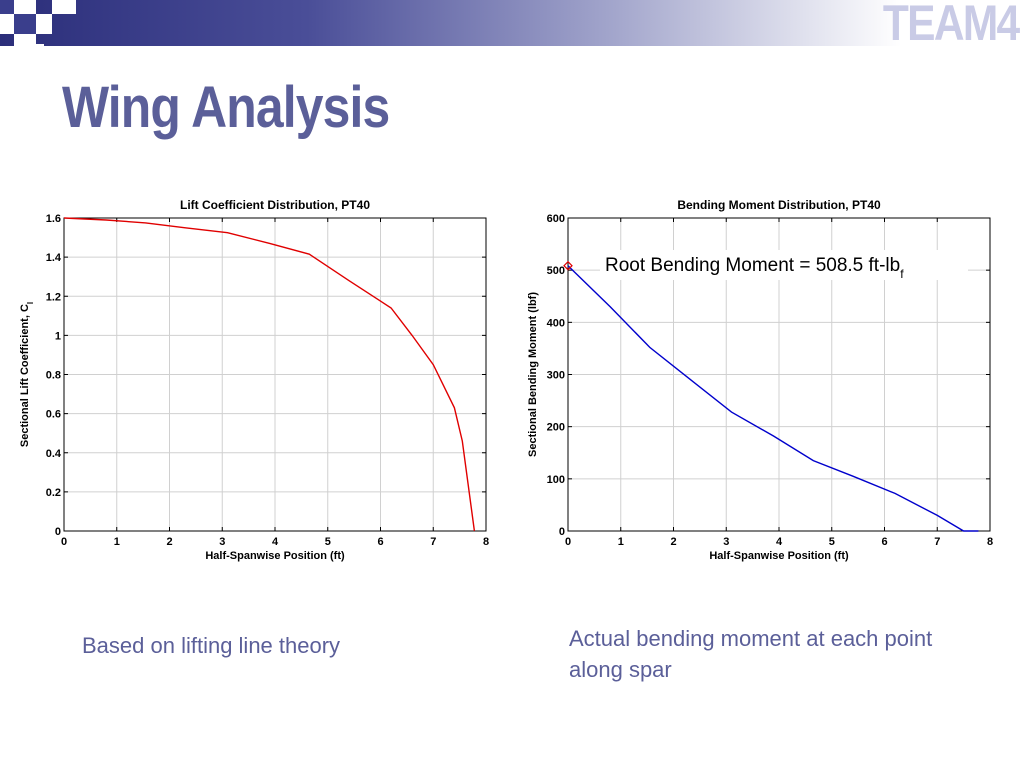 Image resolution: width=1024 pixels, height=768 pixels. I want to click on caption-left: Based on lifting line theory, so click(211, 645).